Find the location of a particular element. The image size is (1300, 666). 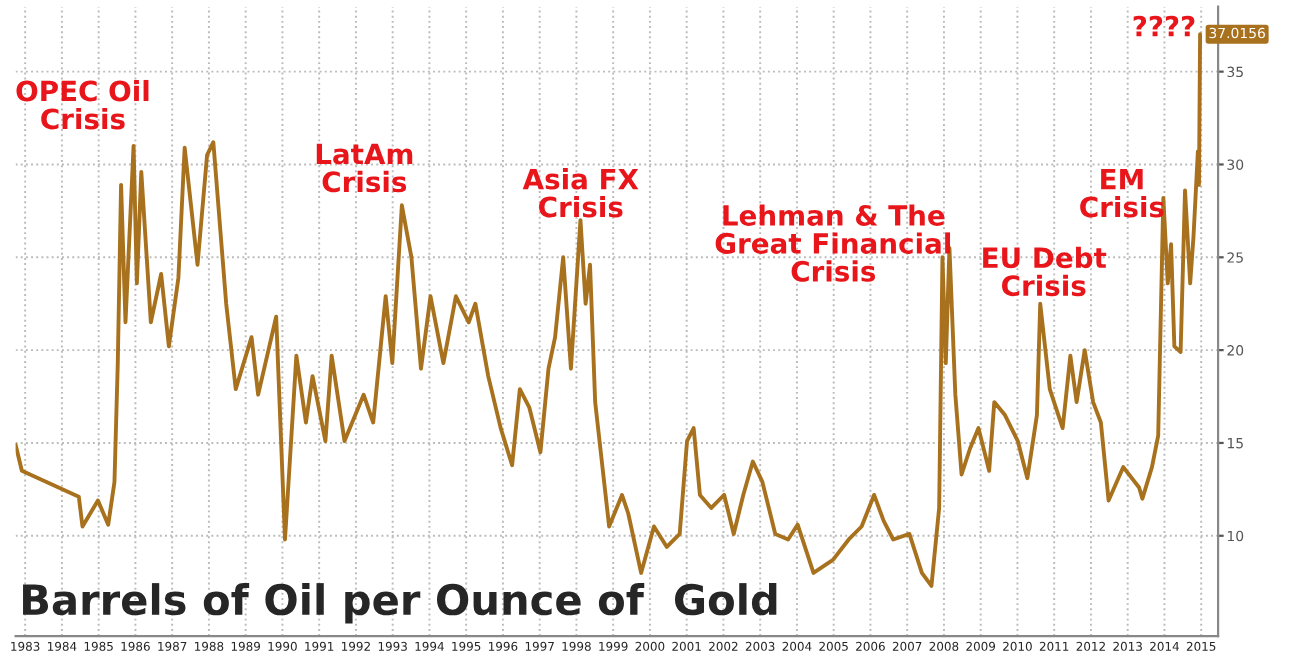

annotation: ???? is located at coordinates (1164, 26).